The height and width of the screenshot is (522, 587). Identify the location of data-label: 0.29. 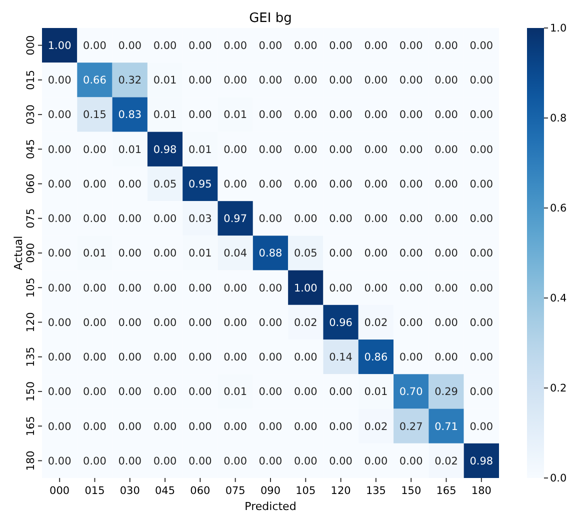
(446, 392).